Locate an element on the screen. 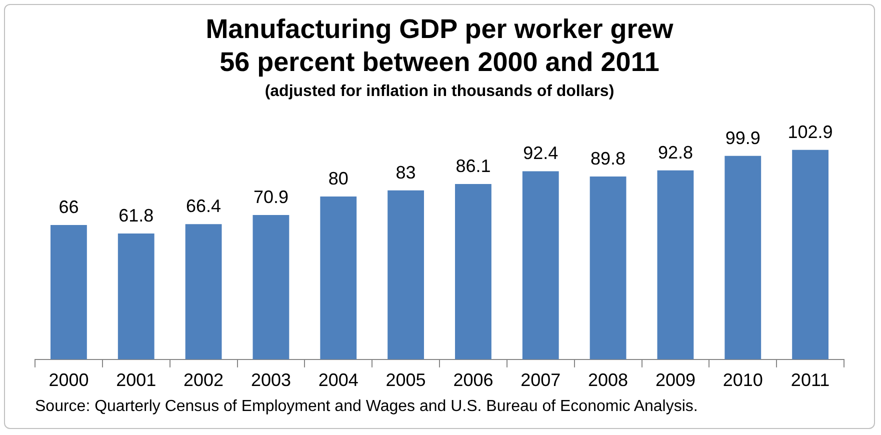  x-tick-label: 2000 is located at coordinates (68, 380).